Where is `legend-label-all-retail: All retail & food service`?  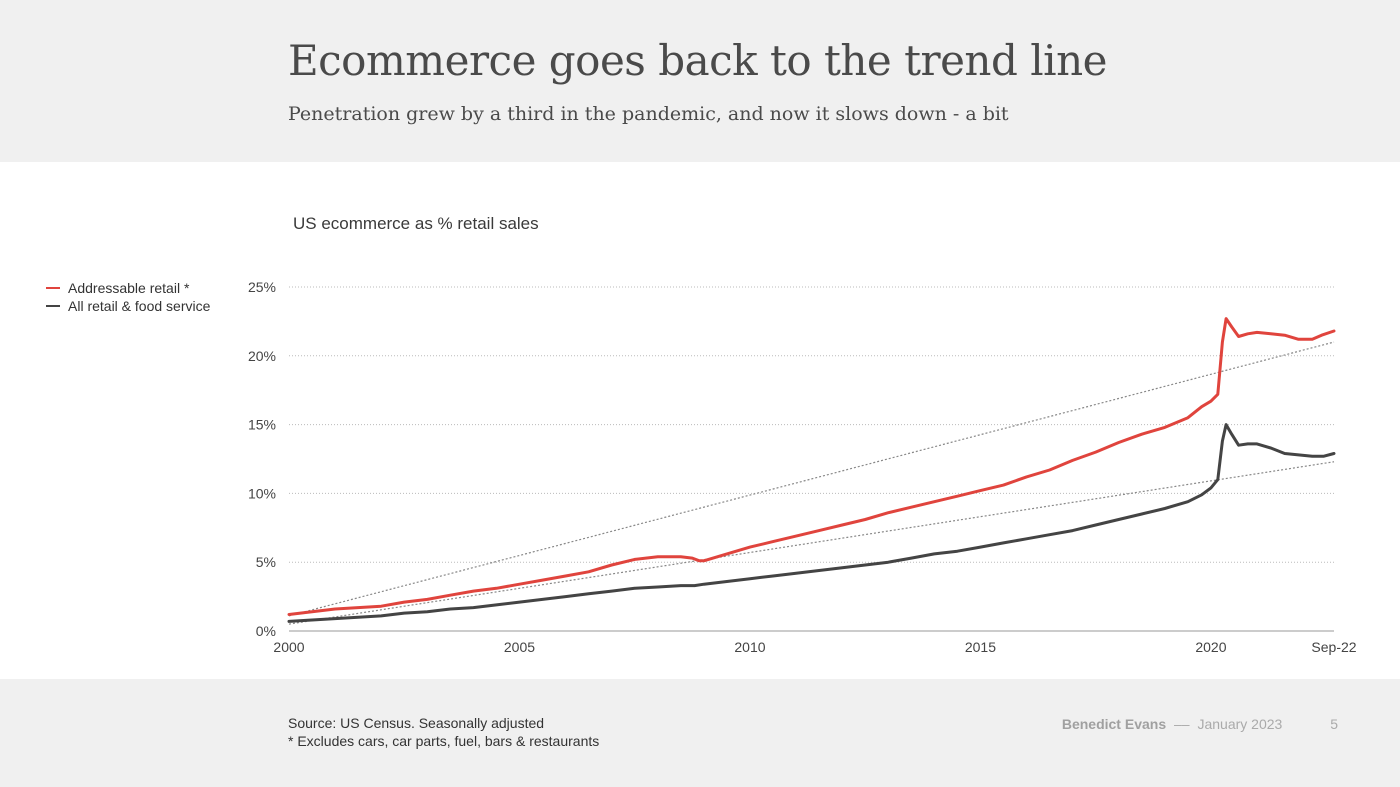
legend-label-all-retail: All retail & food service is located at coordinates (139, 306).